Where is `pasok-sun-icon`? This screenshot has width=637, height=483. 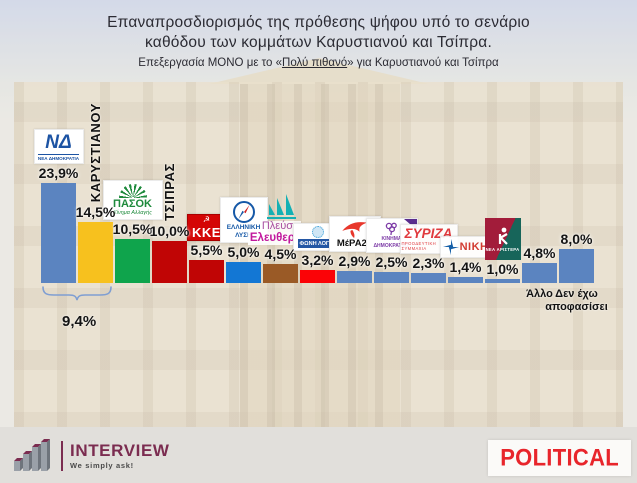 pasok-sun-icon is located at coordinates (132, 191).